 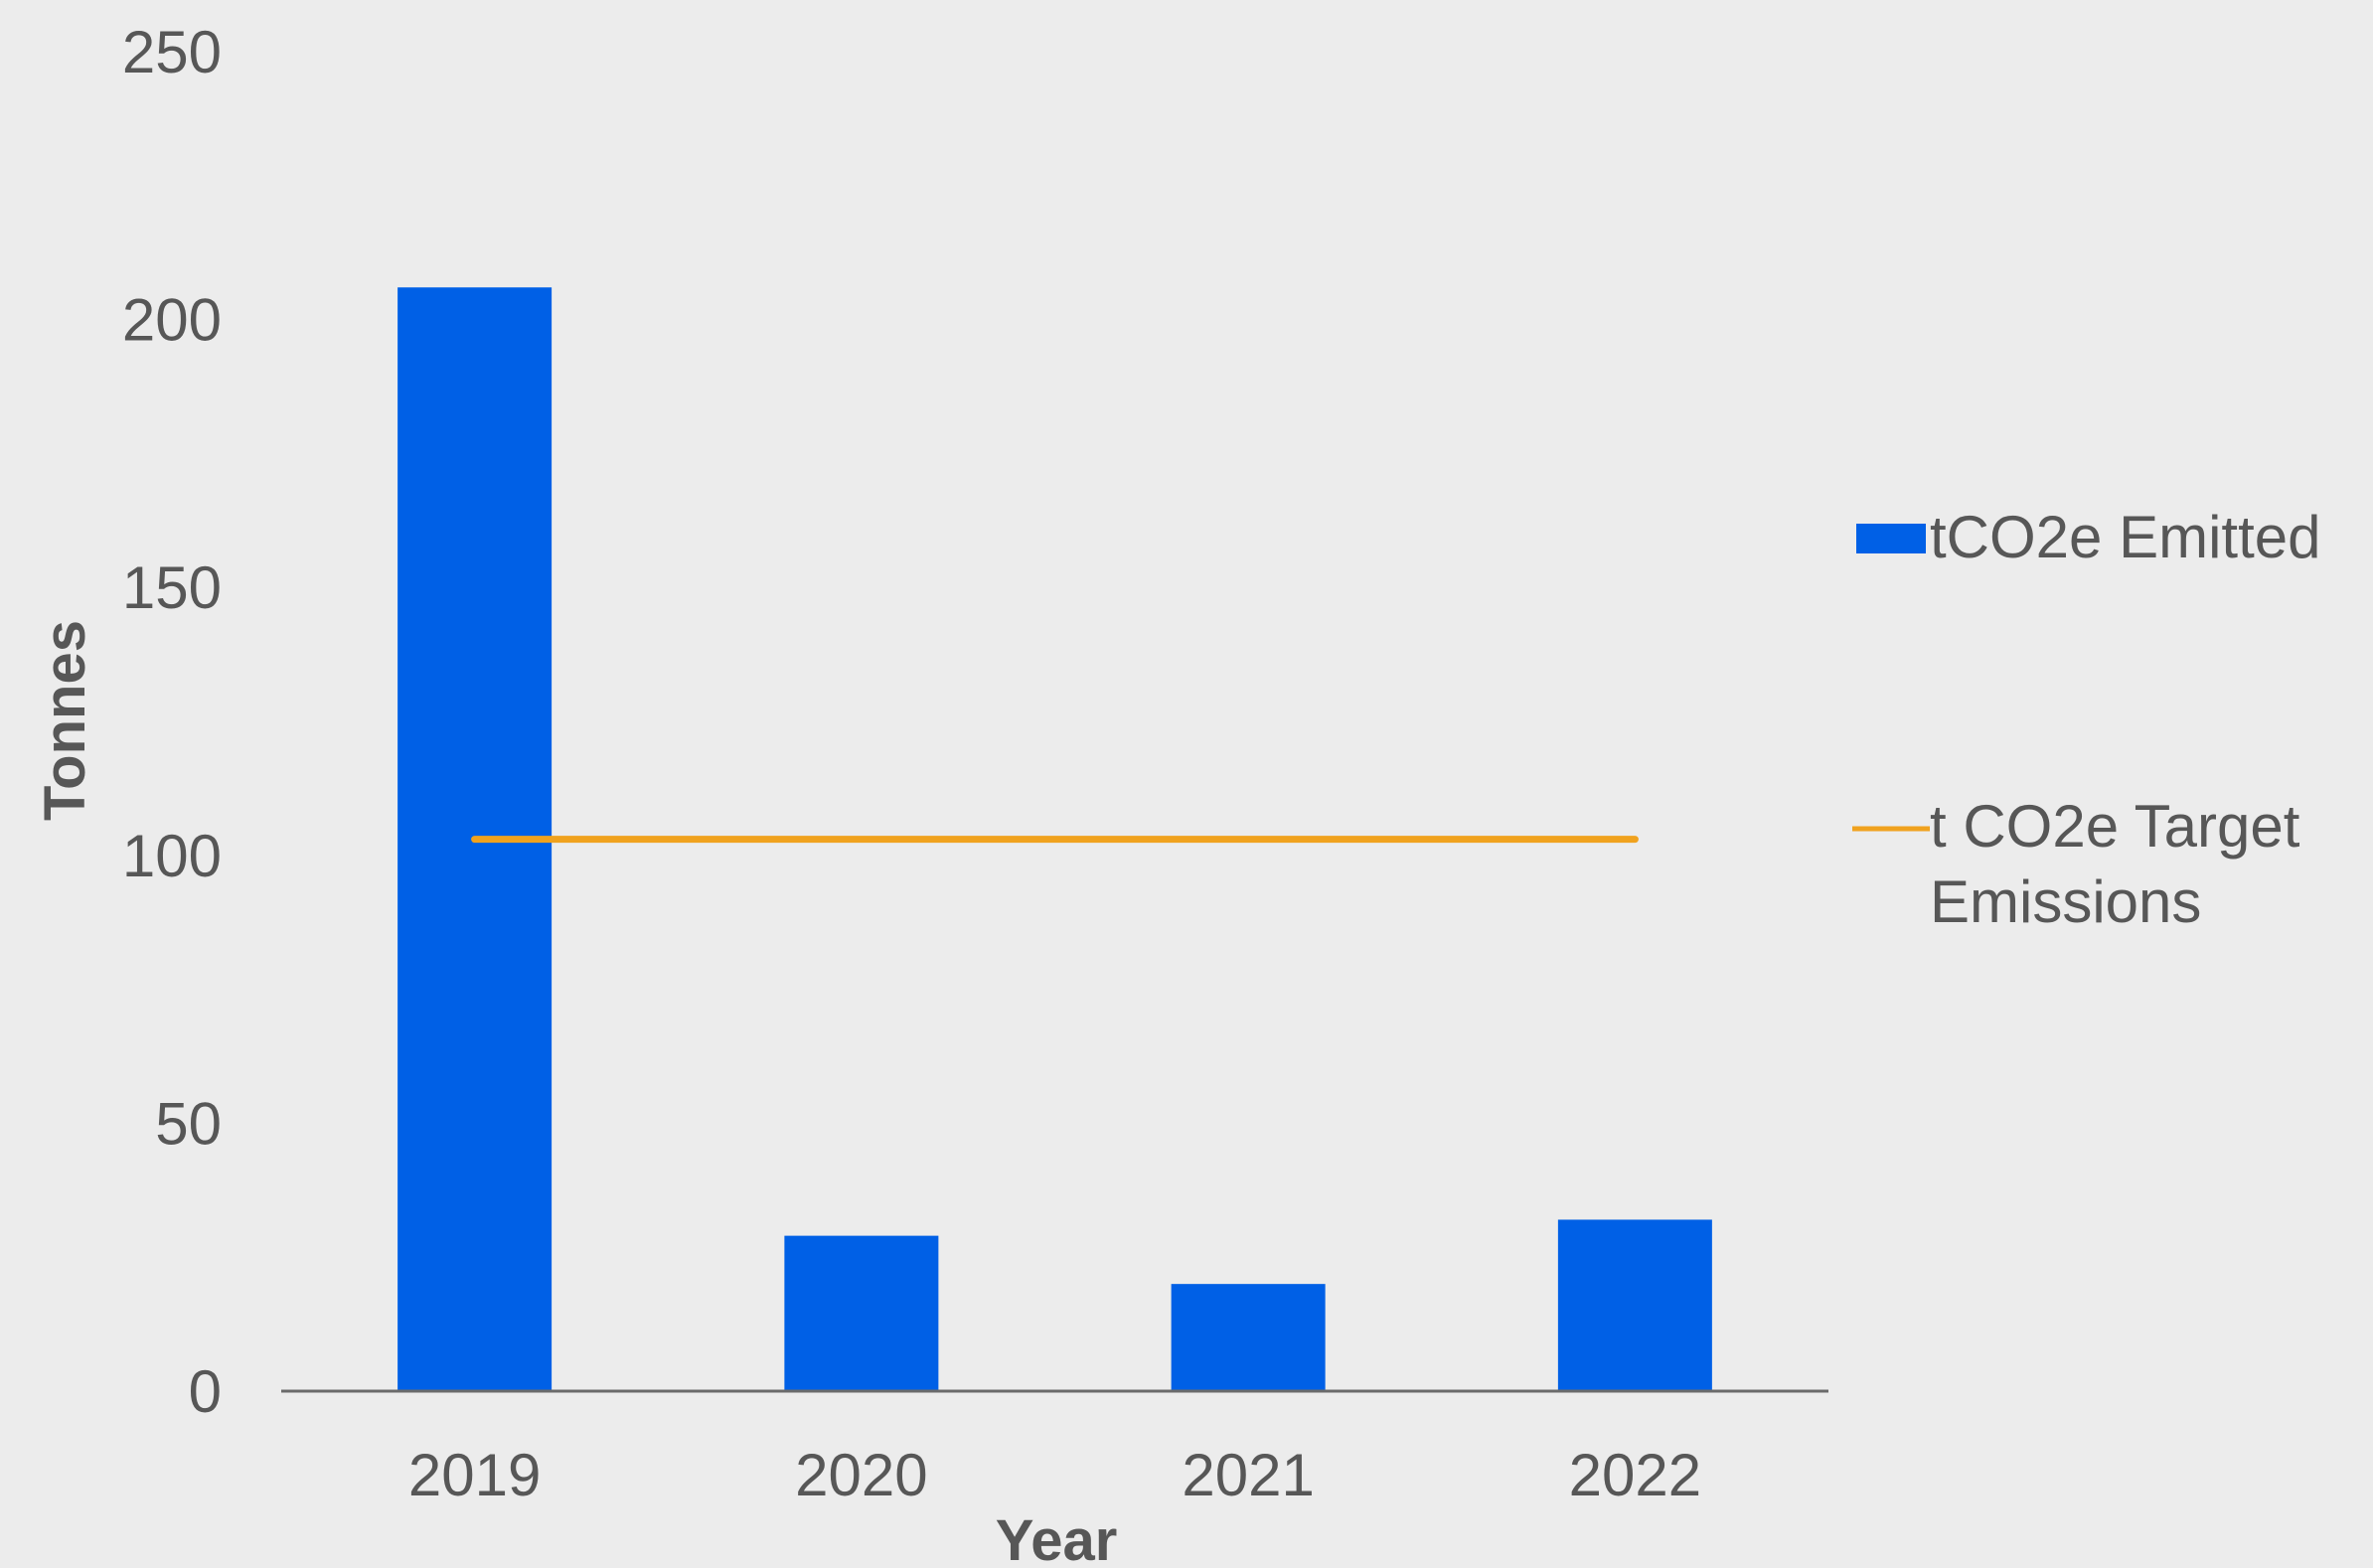 What do you see at coordinates (172, 856) in the screenshot?
I see `y-tick-label: 100` at bounding box center [172, 856].